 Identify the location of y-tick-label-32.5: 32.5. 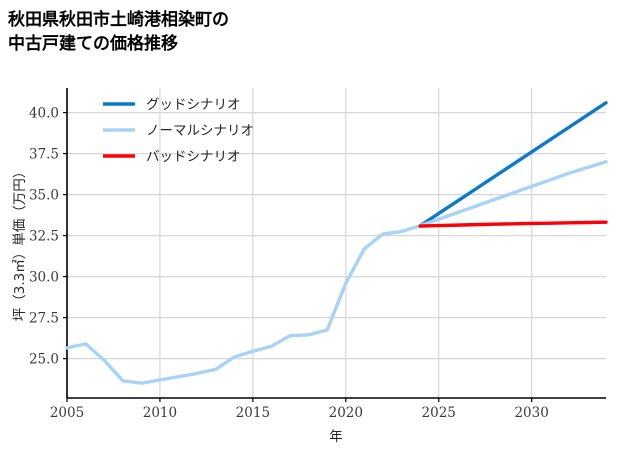
(44, 237).